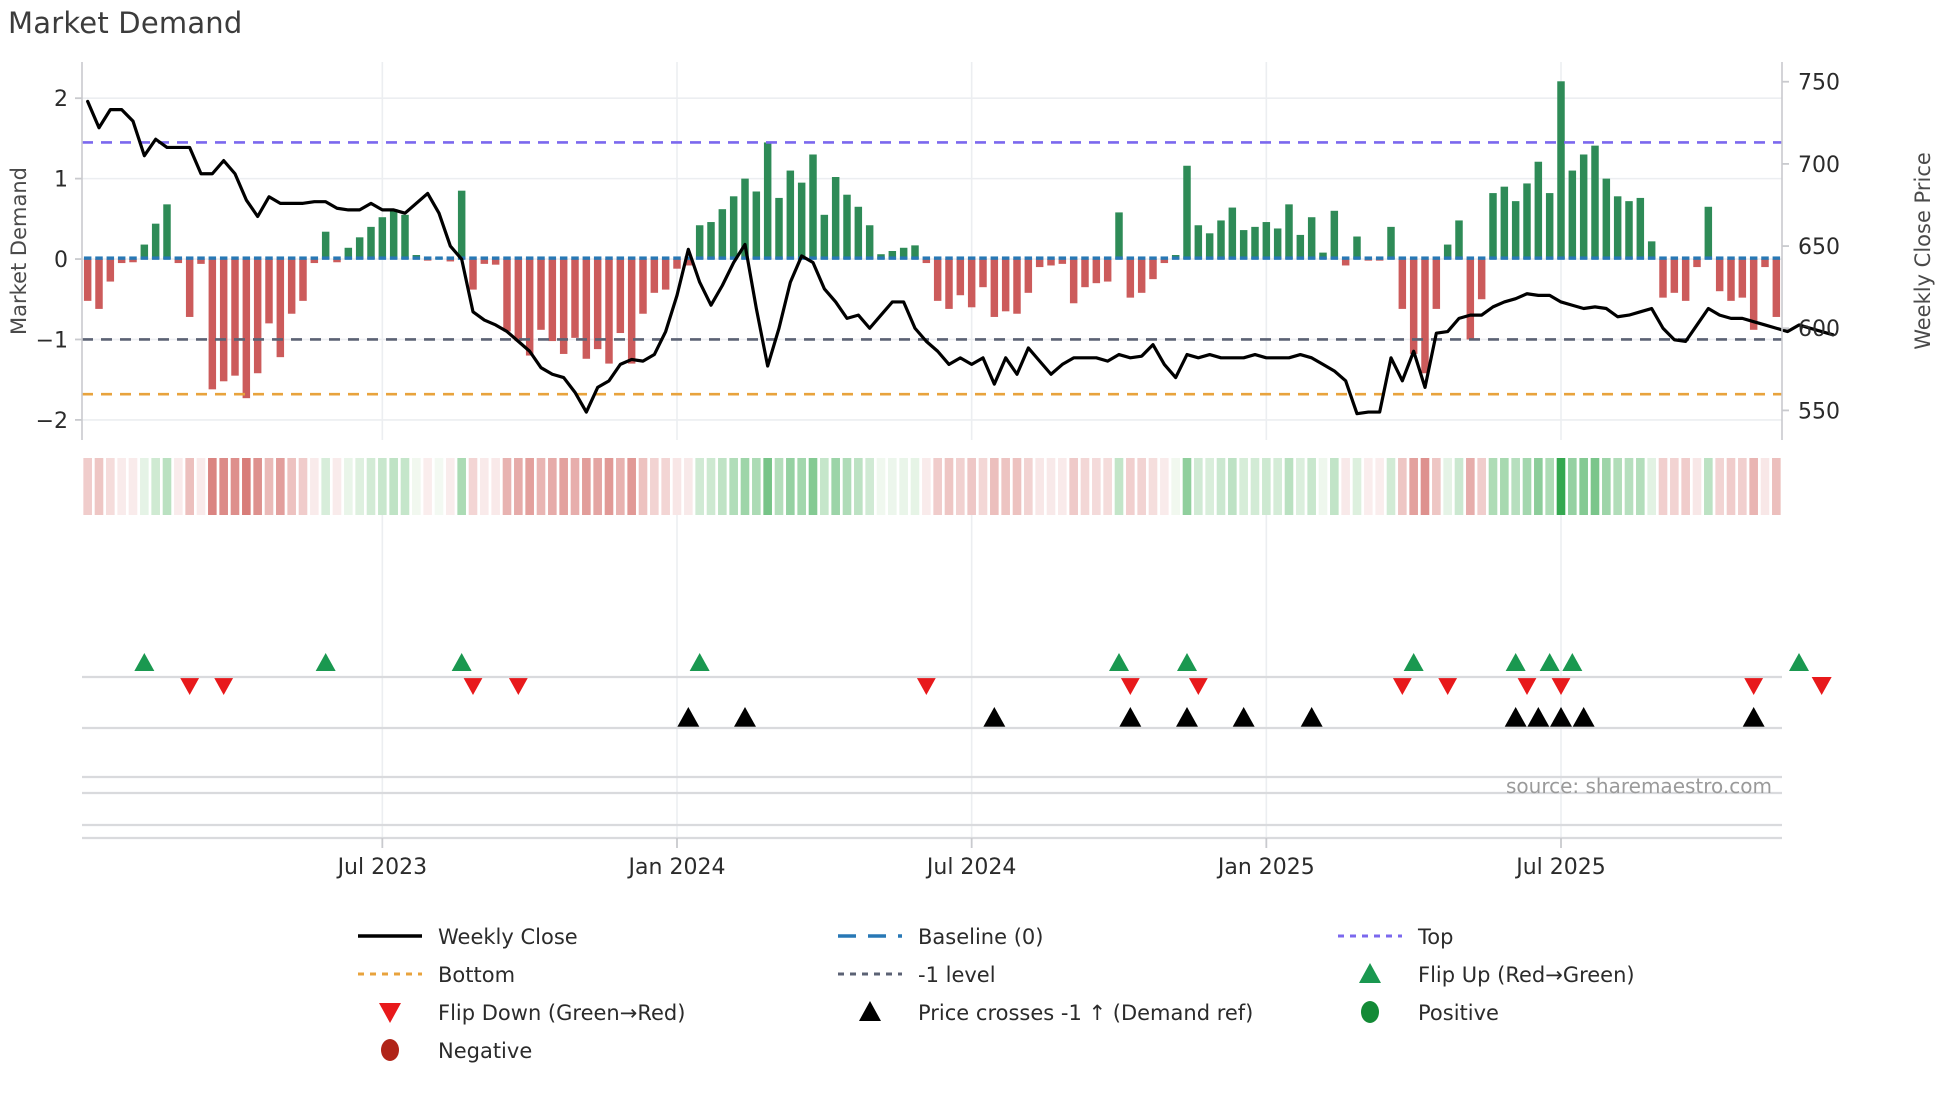  What do you see at coordinates (1430, 1013) in the screenshot?
I see `legend-item: Positive` at bounding box center [1430, 1013].